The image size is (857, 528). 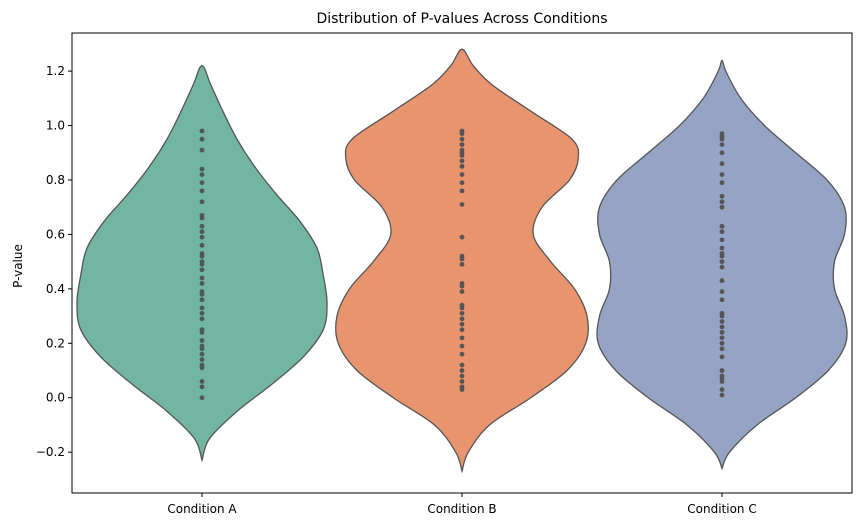 I want to click on y-tick-label: 0.8, so click(x=55, y=180).